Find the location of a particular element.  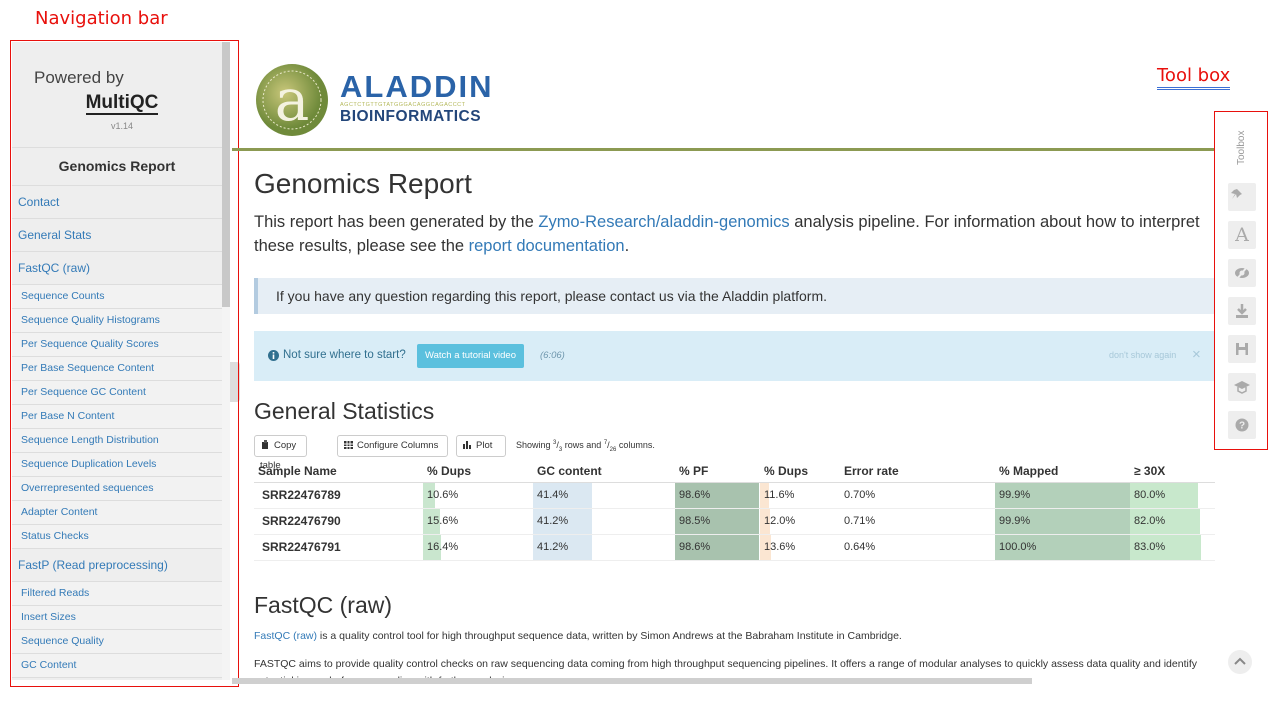

nav-subitem: Sequence Duplication Levels is located at coordinates (117, 465).